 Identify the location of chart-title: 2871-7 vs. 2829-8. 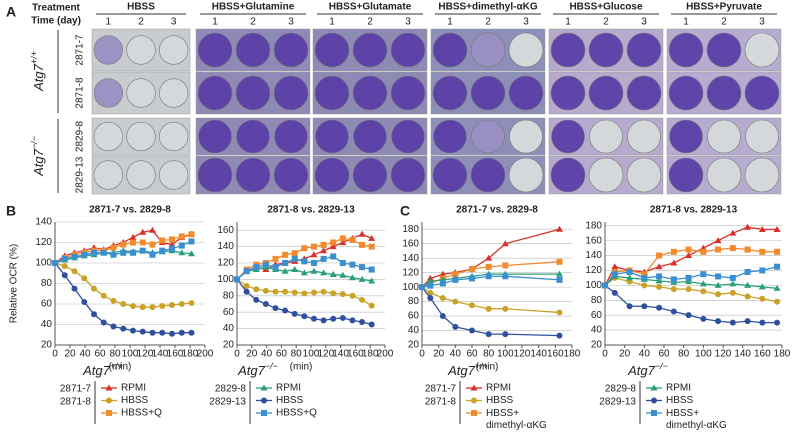
(497, 210).